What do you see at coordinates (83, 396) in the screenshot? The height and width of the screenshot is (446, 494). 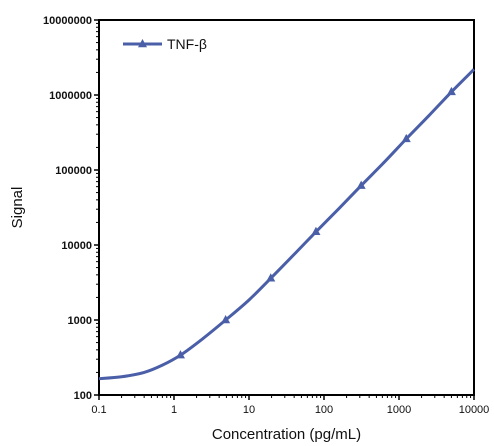 I see `y-tick-label: 100` at bounding box center [83, 396].